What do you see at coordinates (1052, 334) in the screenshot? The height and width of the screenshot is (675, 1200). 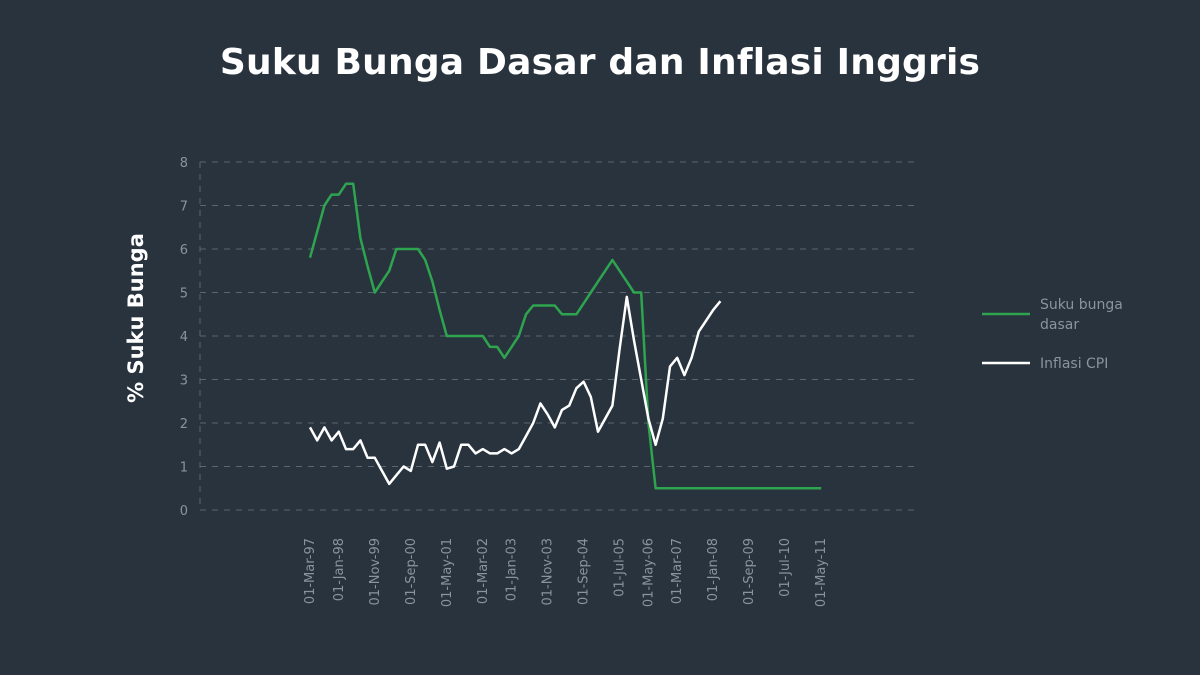 I see `legend: Suku bunga dasar Inflasi CPI` at bounding box center [1052, 334].